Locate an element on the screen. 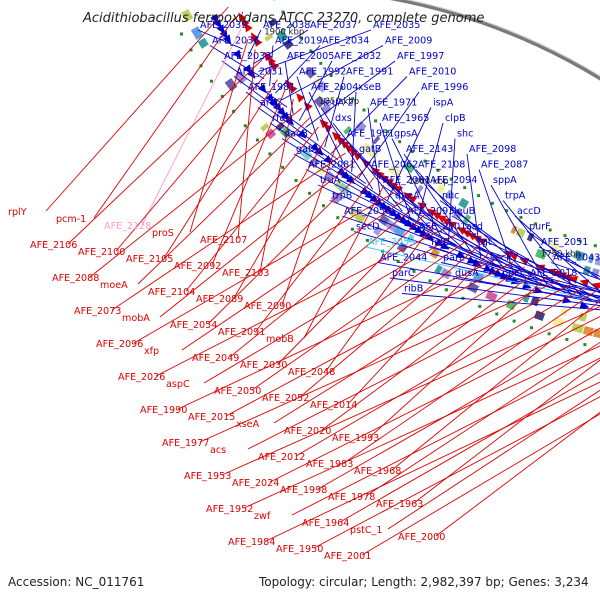  forward-gene-label: AFE_1965 is located at coordinates (405, 118).